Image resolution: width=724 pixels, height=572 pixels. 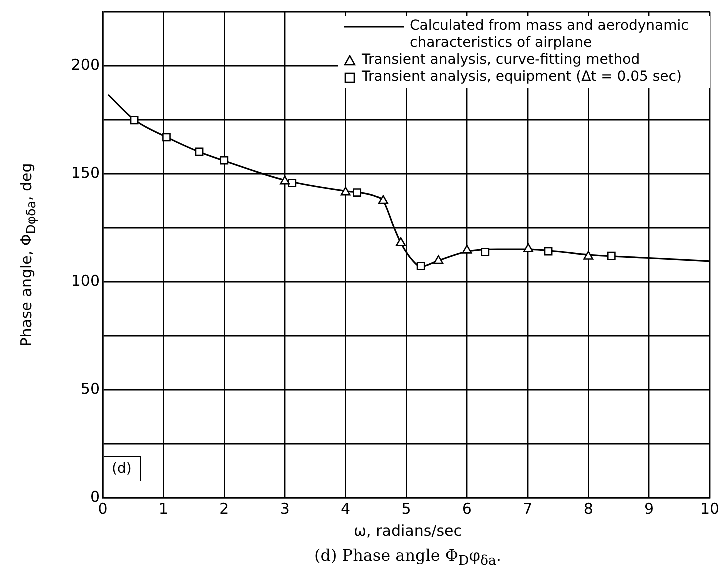 I want to click on x-tick-label: 1, so click(x=163, y=509).